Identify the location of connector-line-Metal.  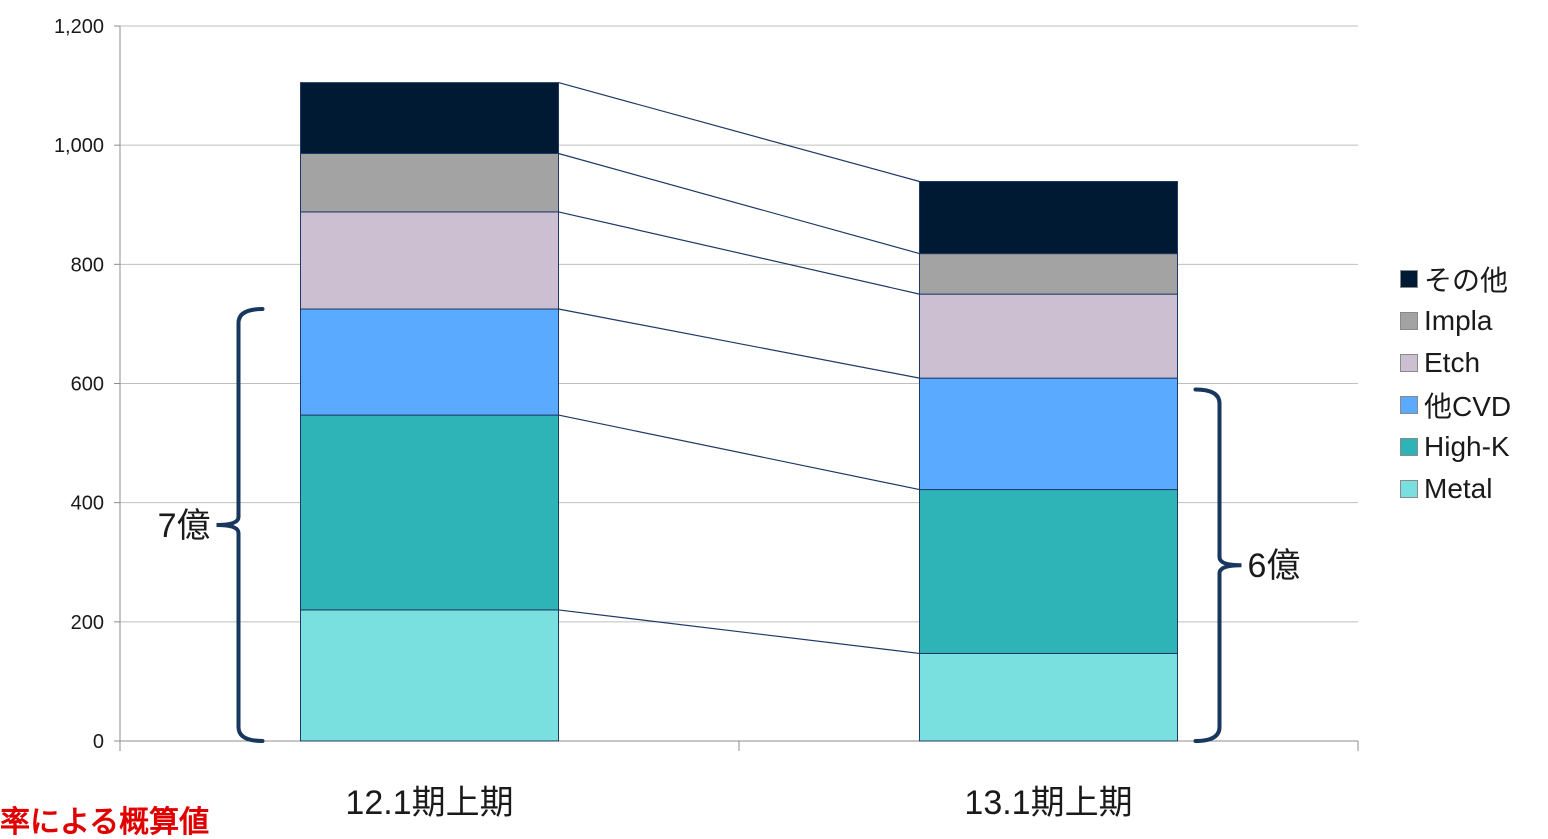
(739, 632).